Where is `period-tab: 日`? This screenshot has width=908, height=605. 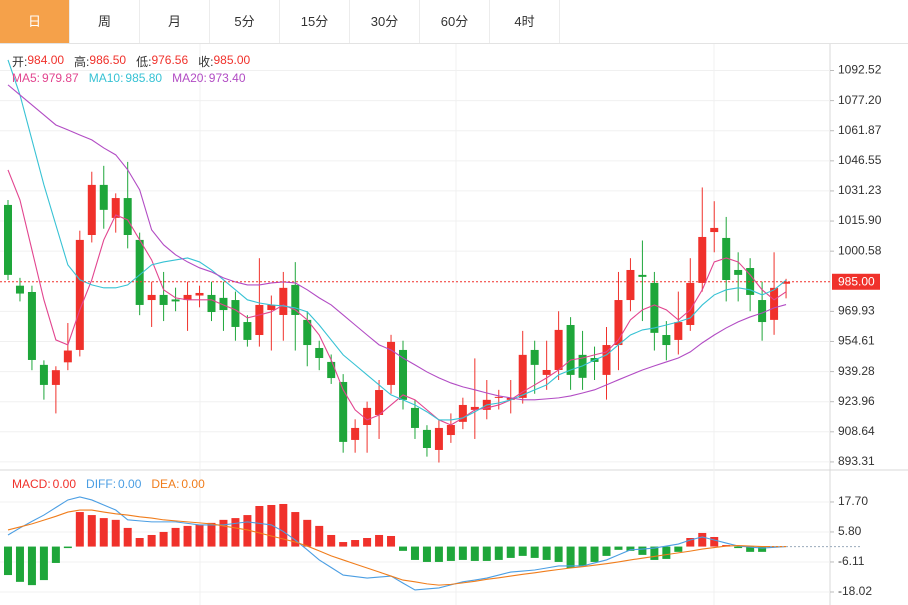
period-tab: 日 is located at coordinates (35, 21).